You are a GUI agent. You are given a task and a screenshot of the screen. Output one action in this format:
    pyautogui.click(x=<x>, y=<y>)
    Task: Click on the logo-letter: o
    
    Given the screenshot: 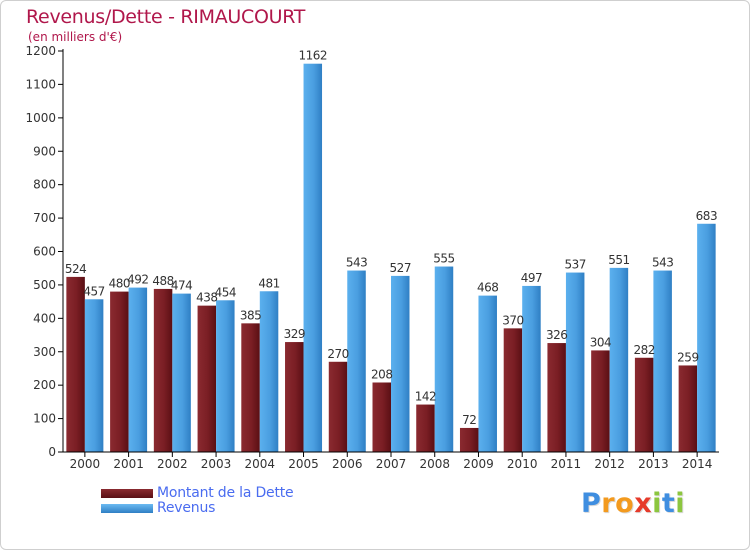 What is the action you would take?
    pyautogui.click(x=625, y=503)
    